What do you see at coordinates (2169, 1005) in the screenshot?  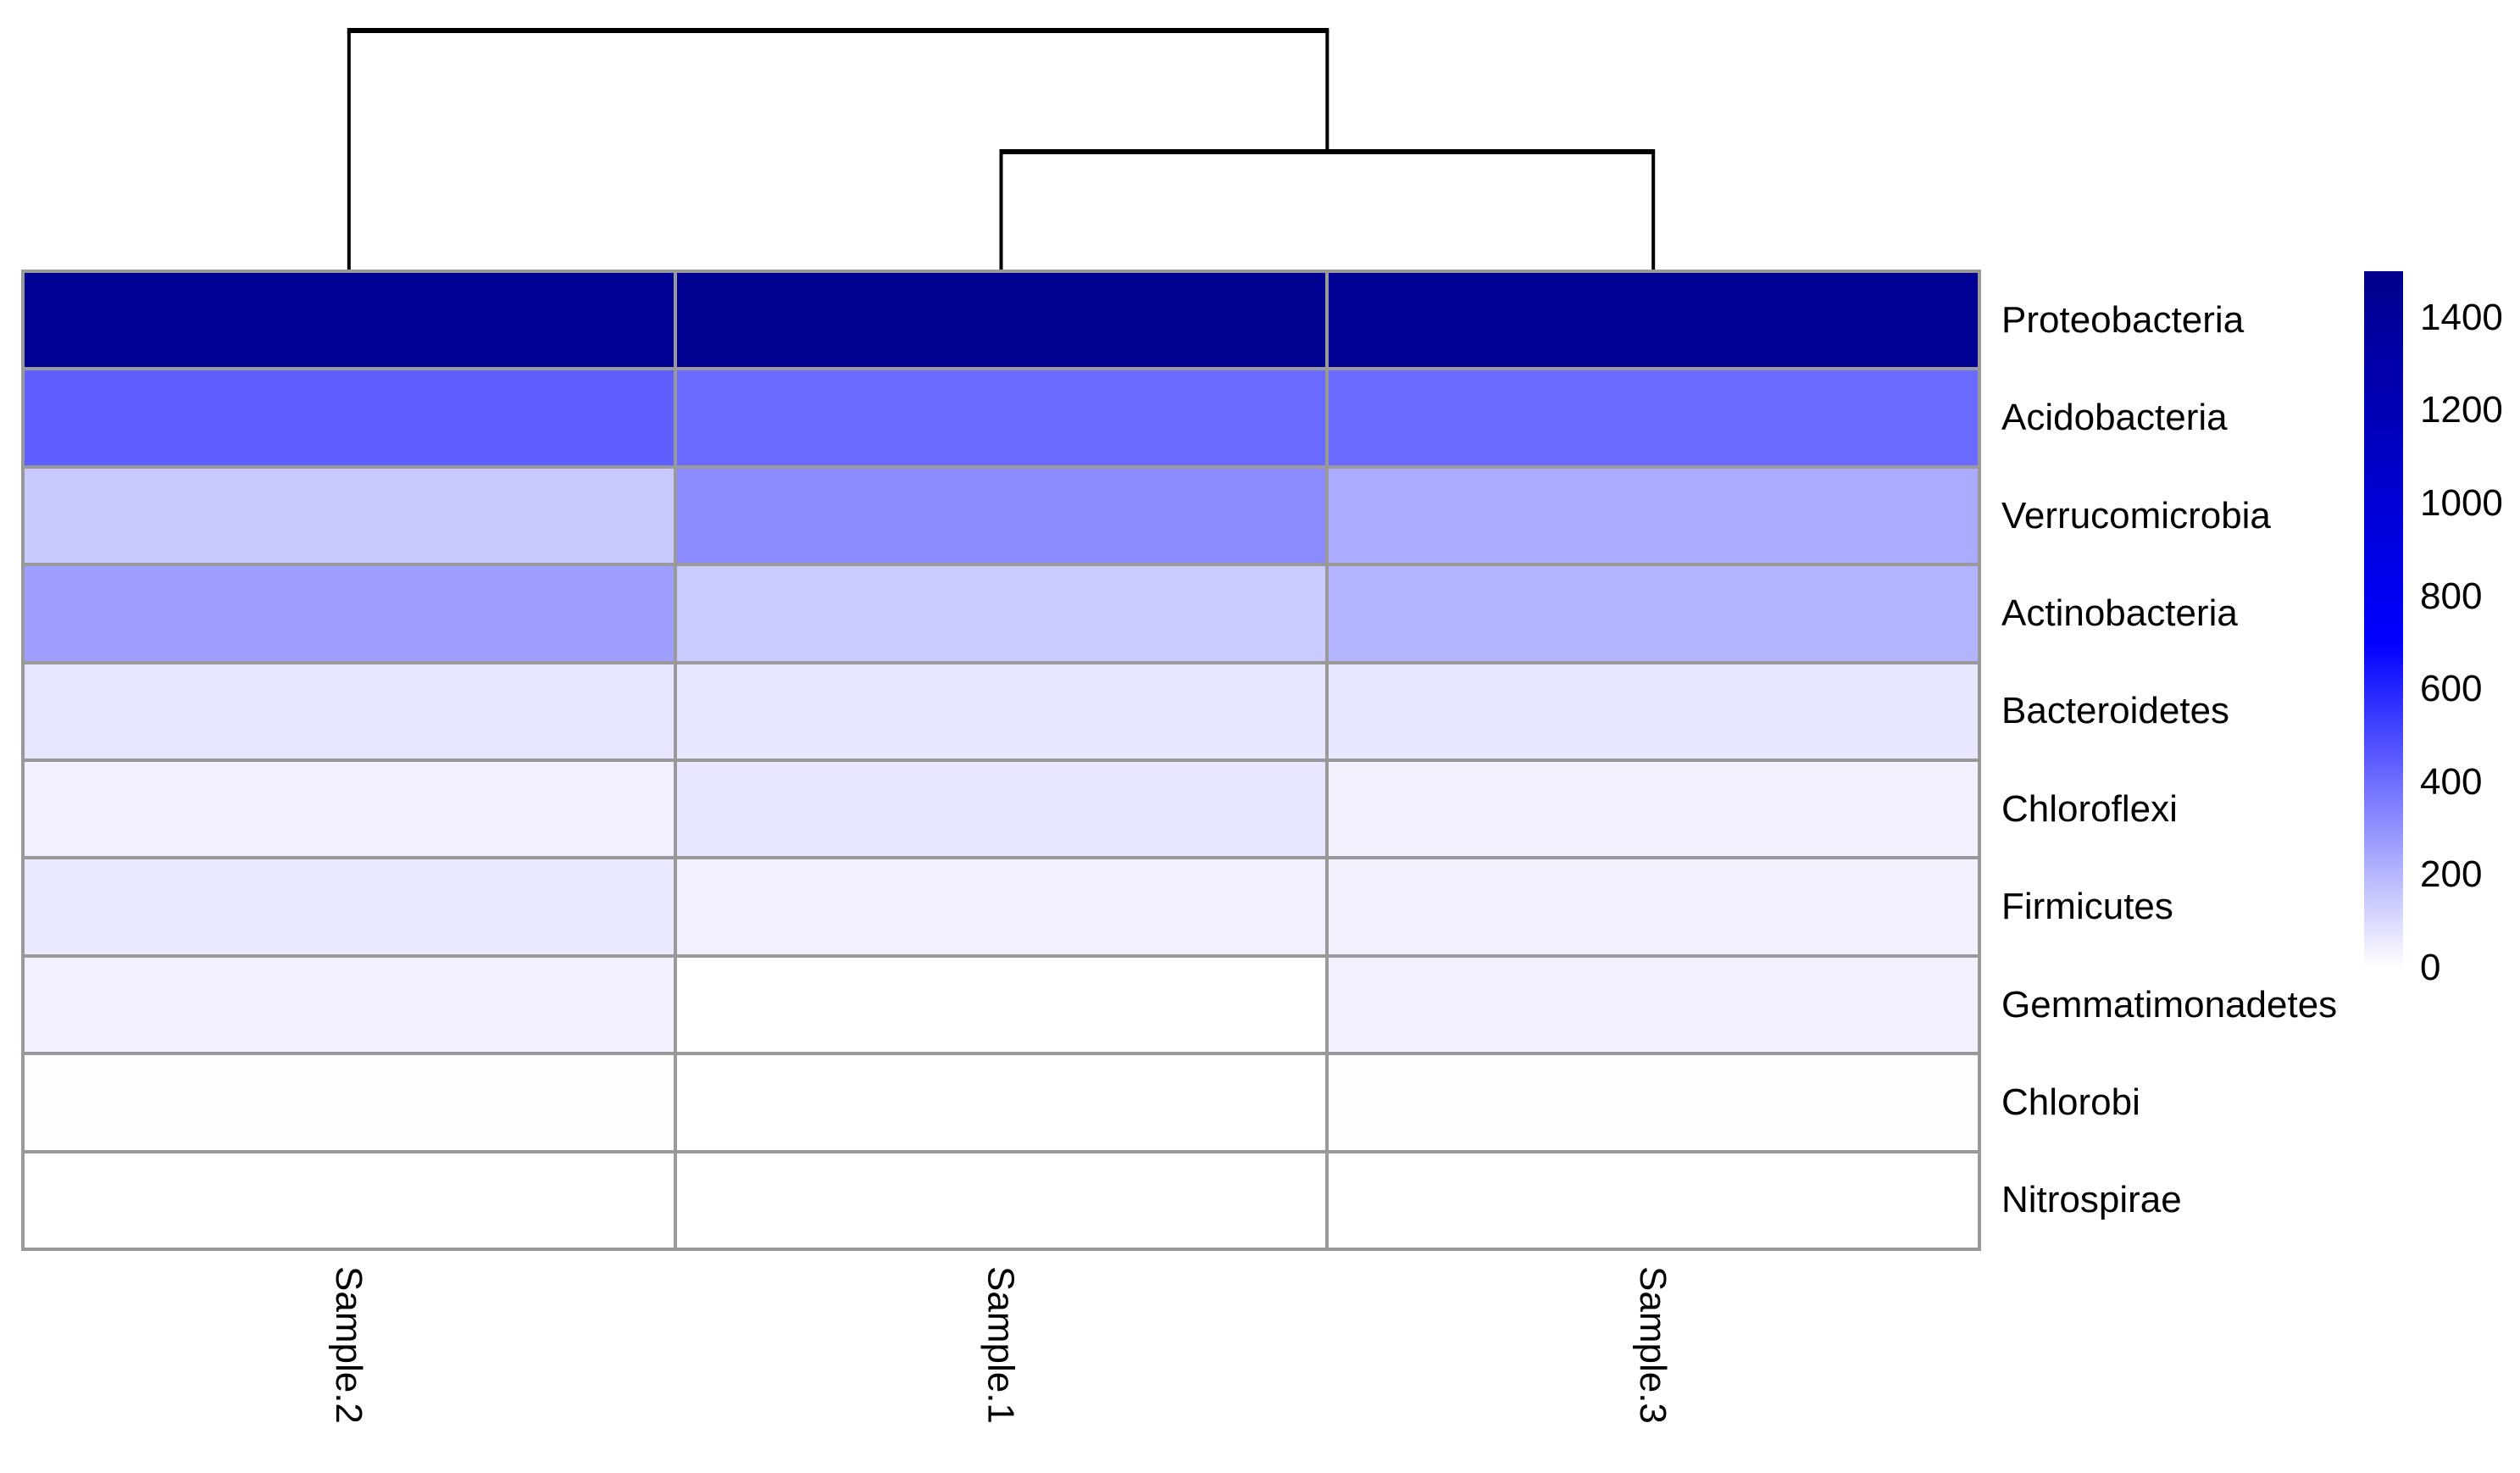 I see `row-label: Gemmatimonadetes` at bounding box center [2169, 1005].